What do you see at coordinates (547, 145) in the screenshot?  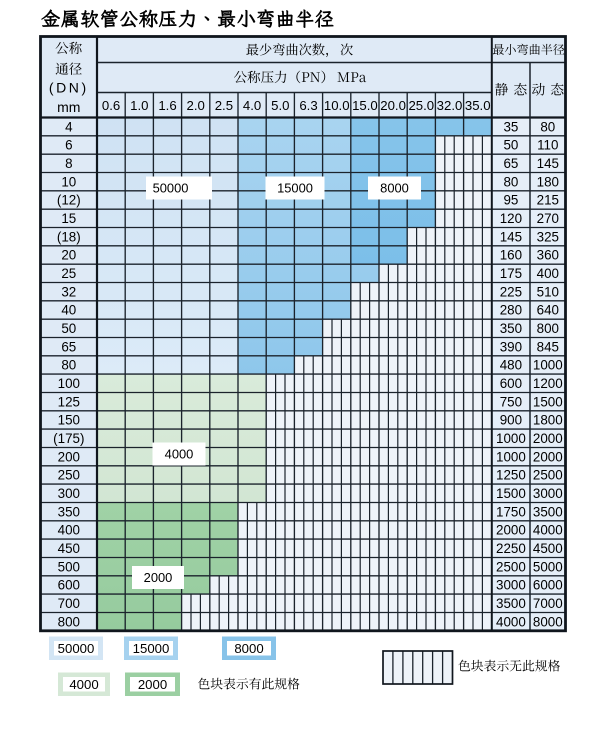 I see `svg-text: 110` at bounding box center [547, 145].